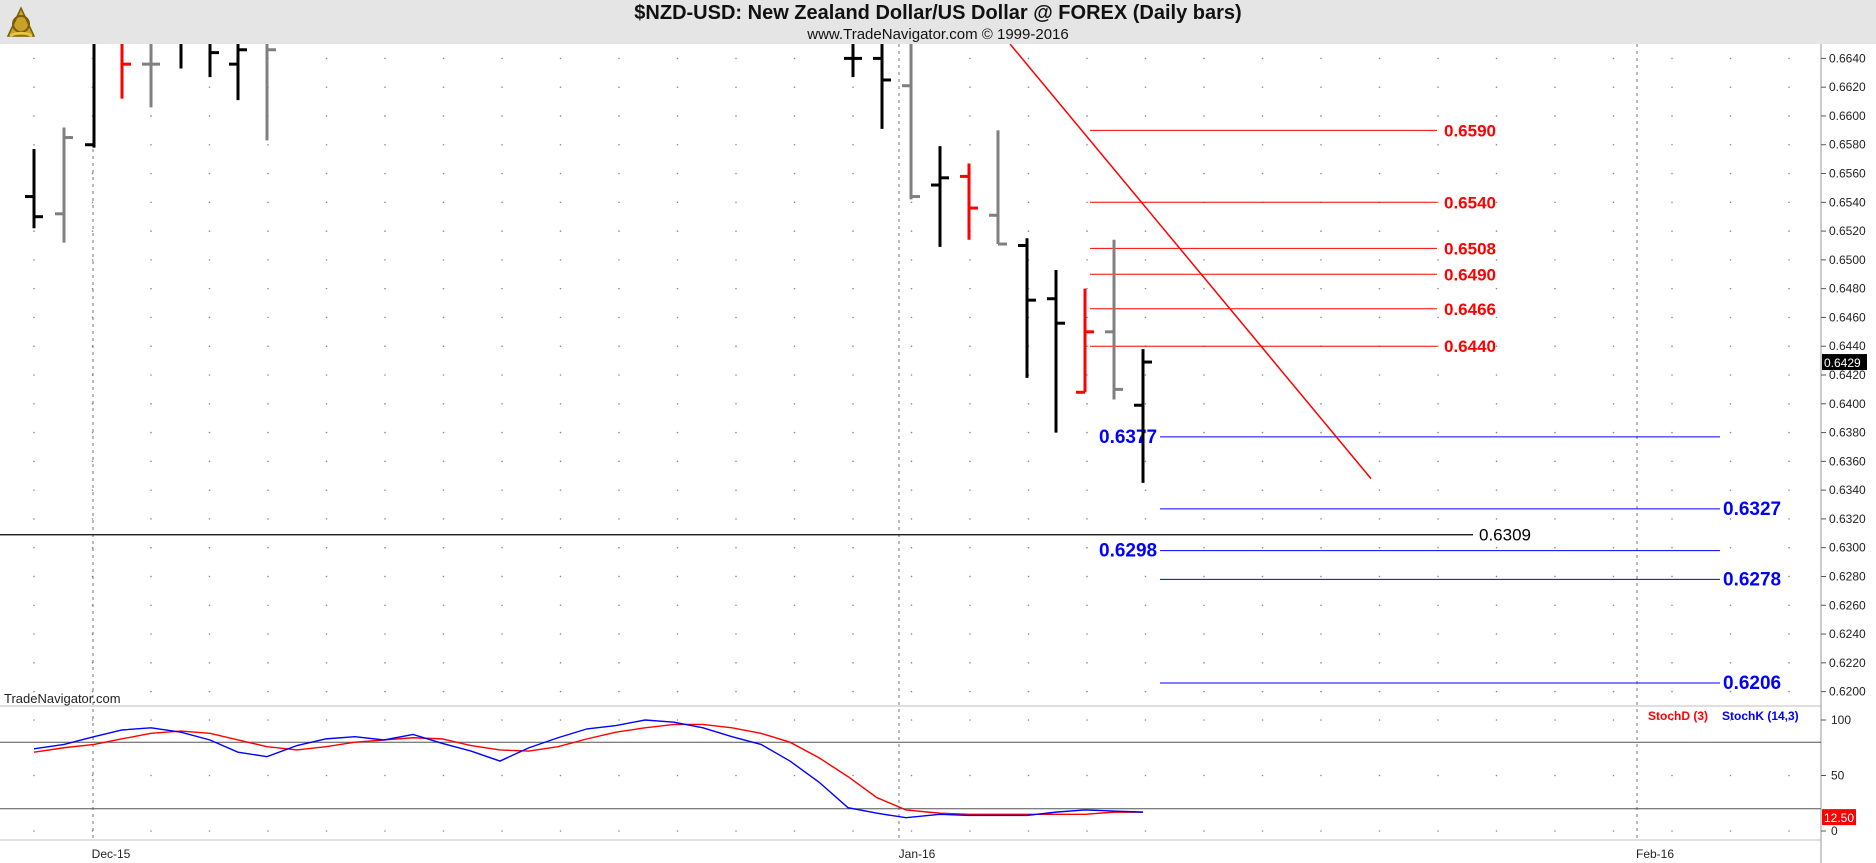  What do you see at coordinates (1847, 116) in the screenshot?
I see `y-tick-label: 0.6600` at bounding box center [1847, 116].